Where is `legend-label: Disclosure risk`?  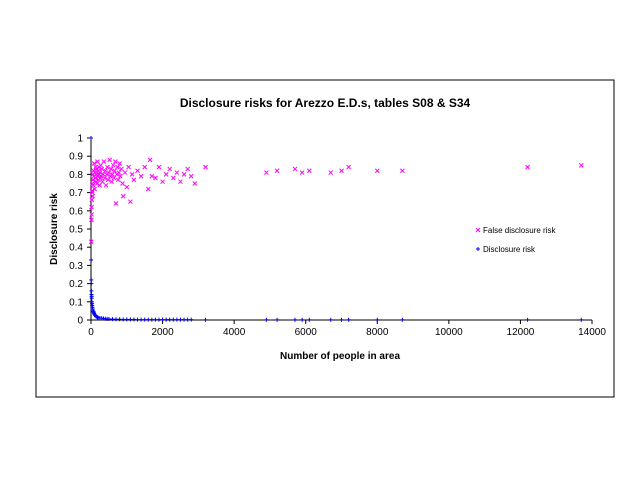
legend-label: Disclosure risk is located at coordinates (509, 249).